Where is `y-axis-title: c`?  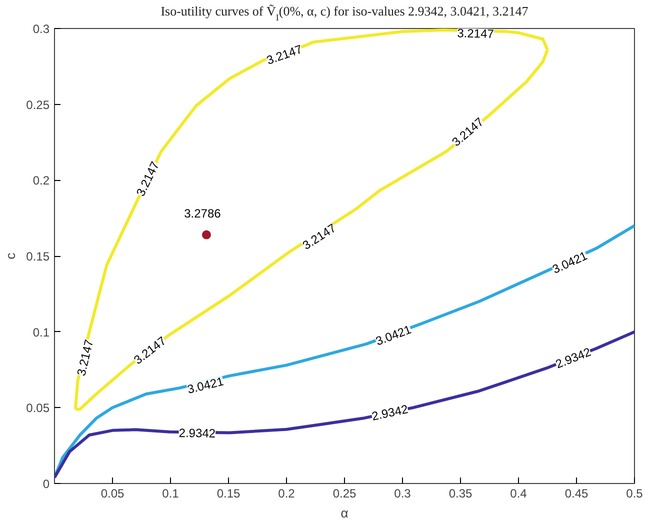 y-axis-title: c is located at coordinates (10, 256).